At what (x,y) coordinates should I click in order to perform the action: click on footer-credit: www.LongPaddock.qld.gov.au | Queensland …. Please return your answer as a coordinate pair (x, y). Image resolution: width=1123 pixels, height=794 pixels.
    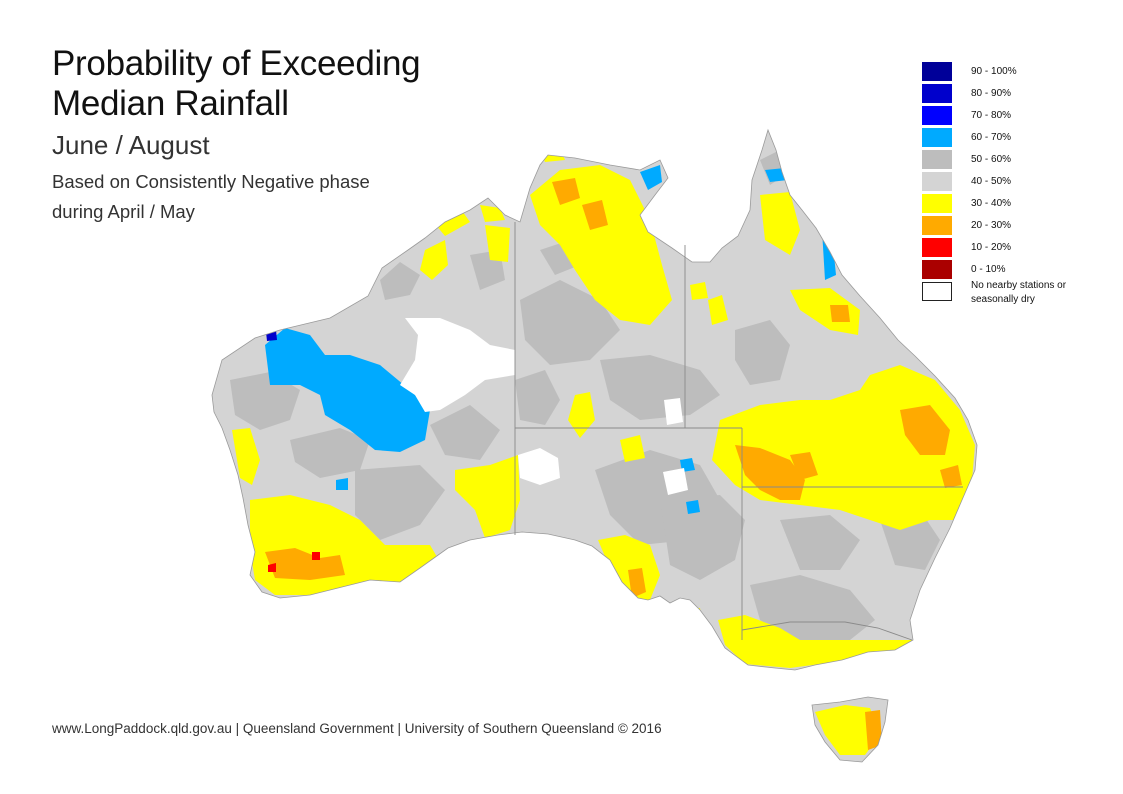
    Looking at the image, I should click on (357, 728).